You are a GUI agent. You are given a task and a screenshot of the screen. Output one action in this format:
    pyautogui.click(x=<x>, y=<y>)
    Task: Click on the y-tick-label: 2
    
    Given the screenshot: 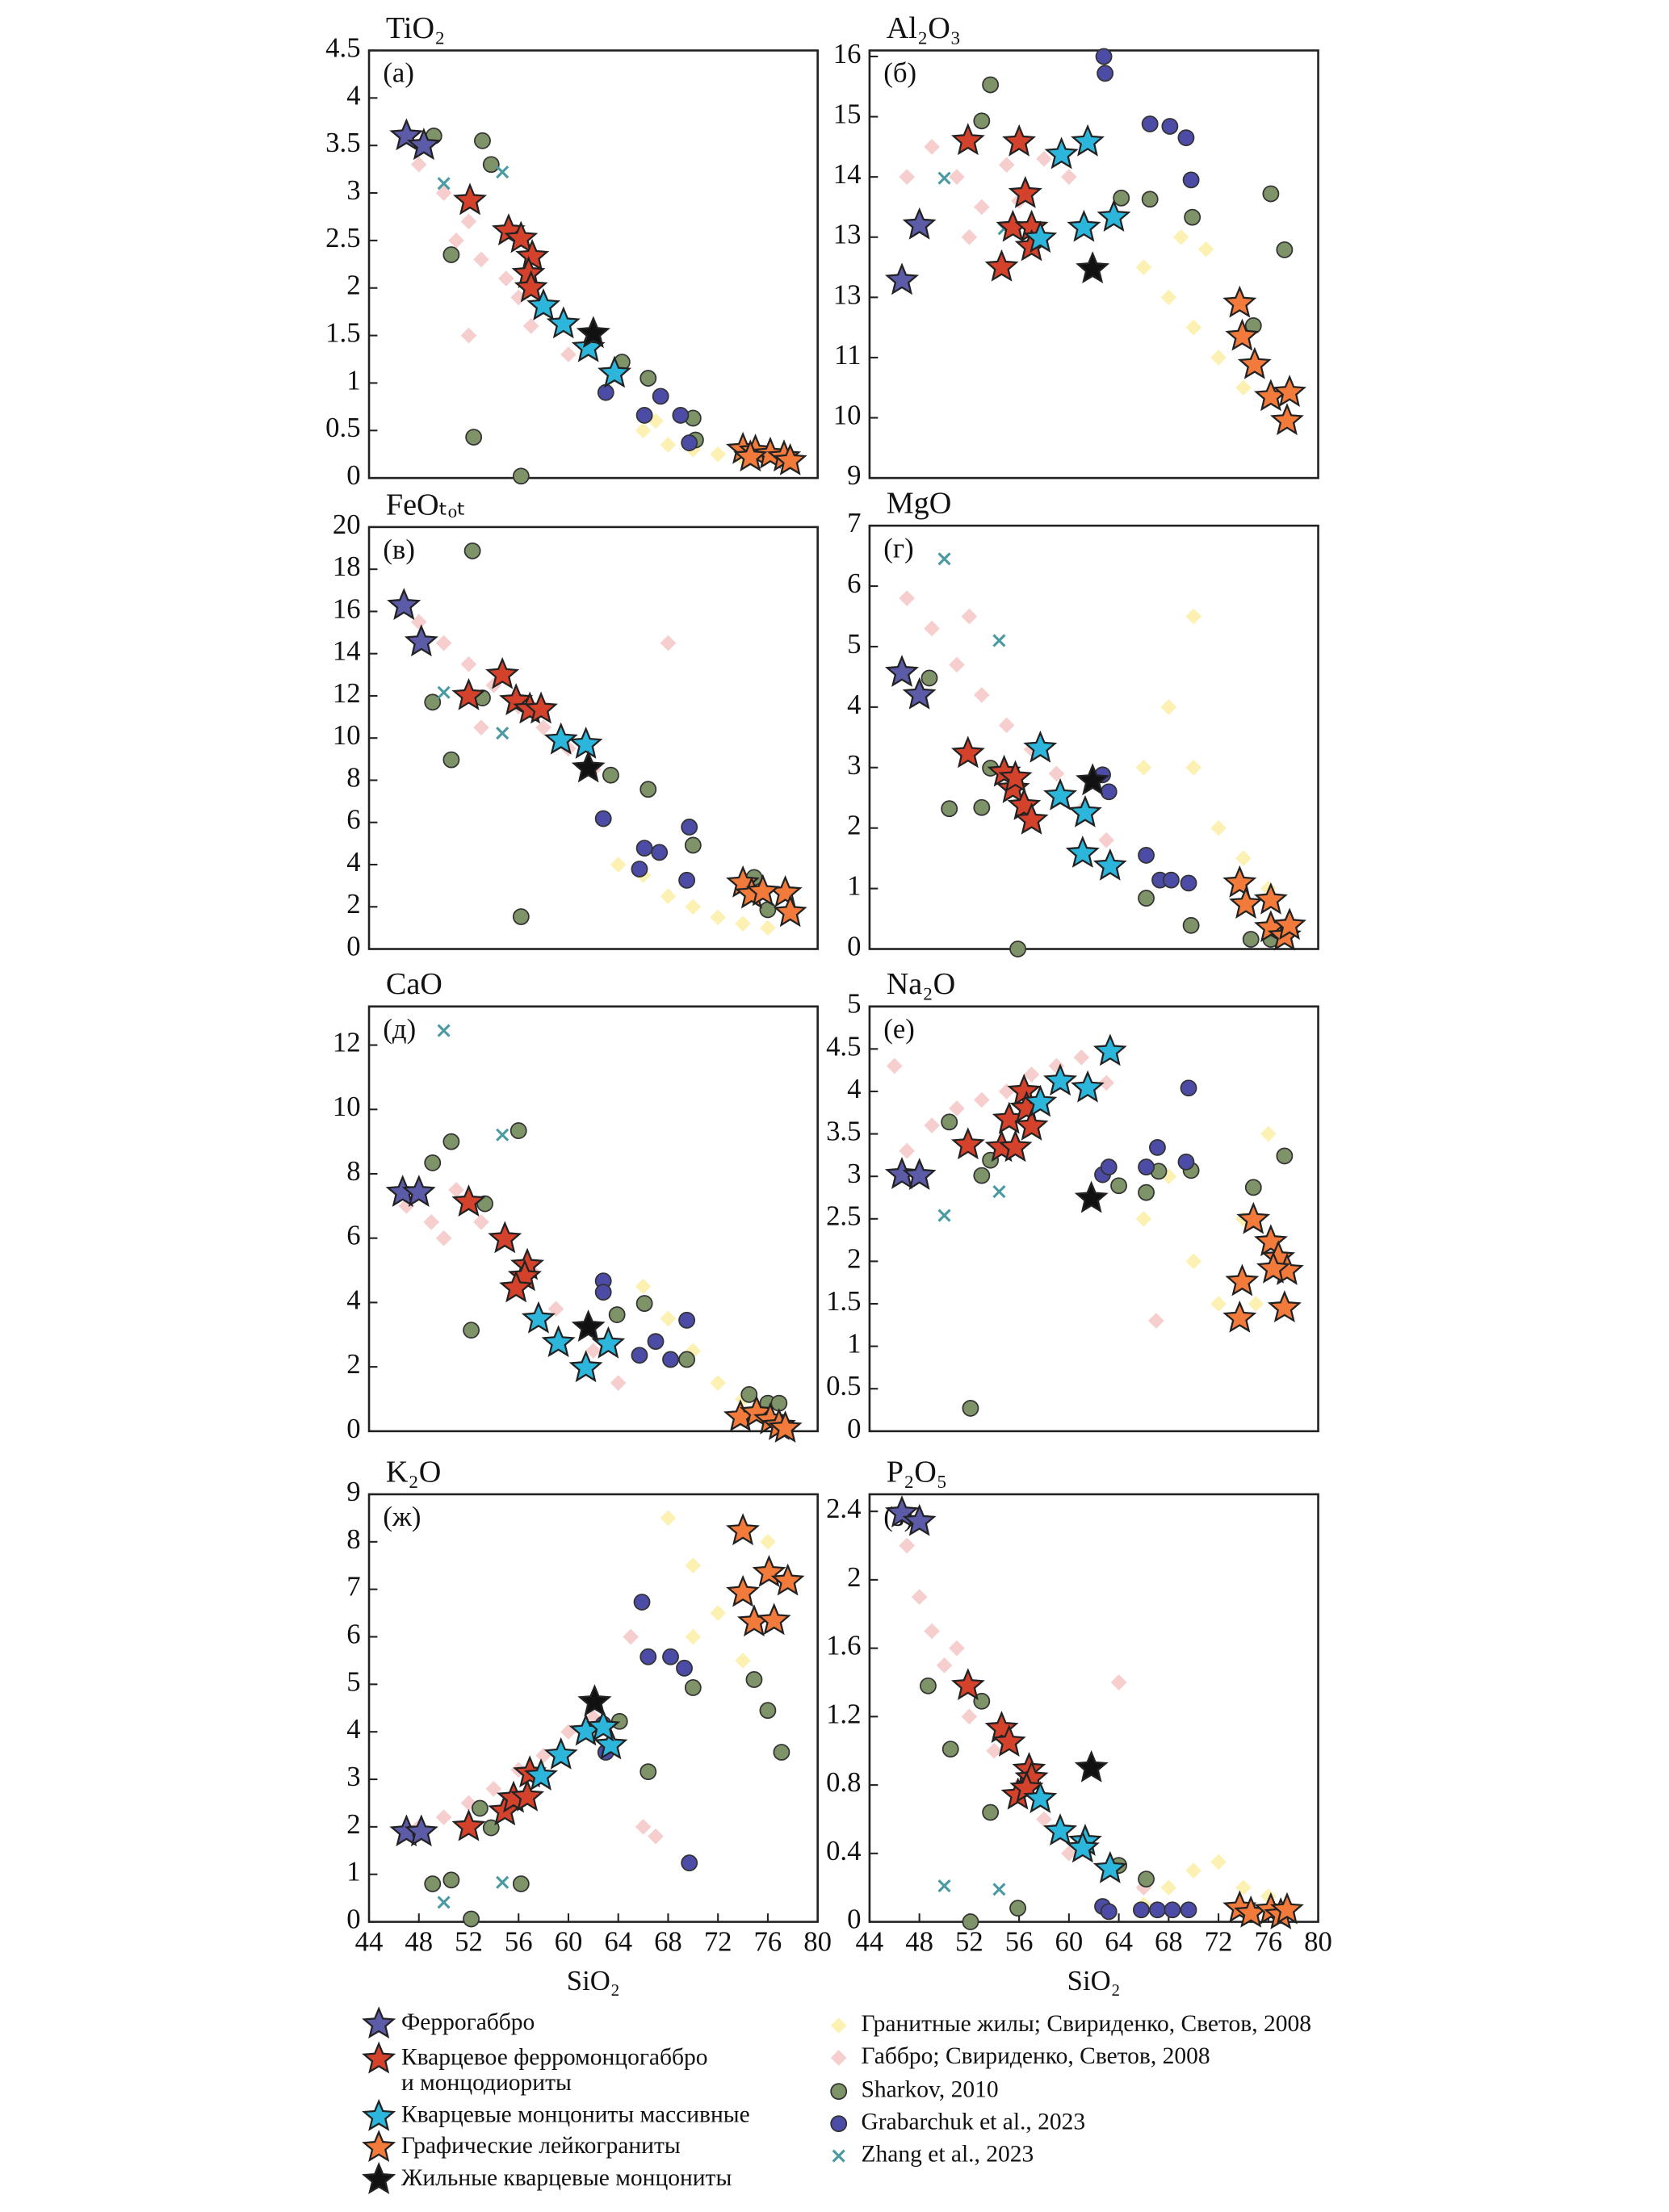 What is the action you would take?
    pyautogui.click(x=353, y=1824)
    